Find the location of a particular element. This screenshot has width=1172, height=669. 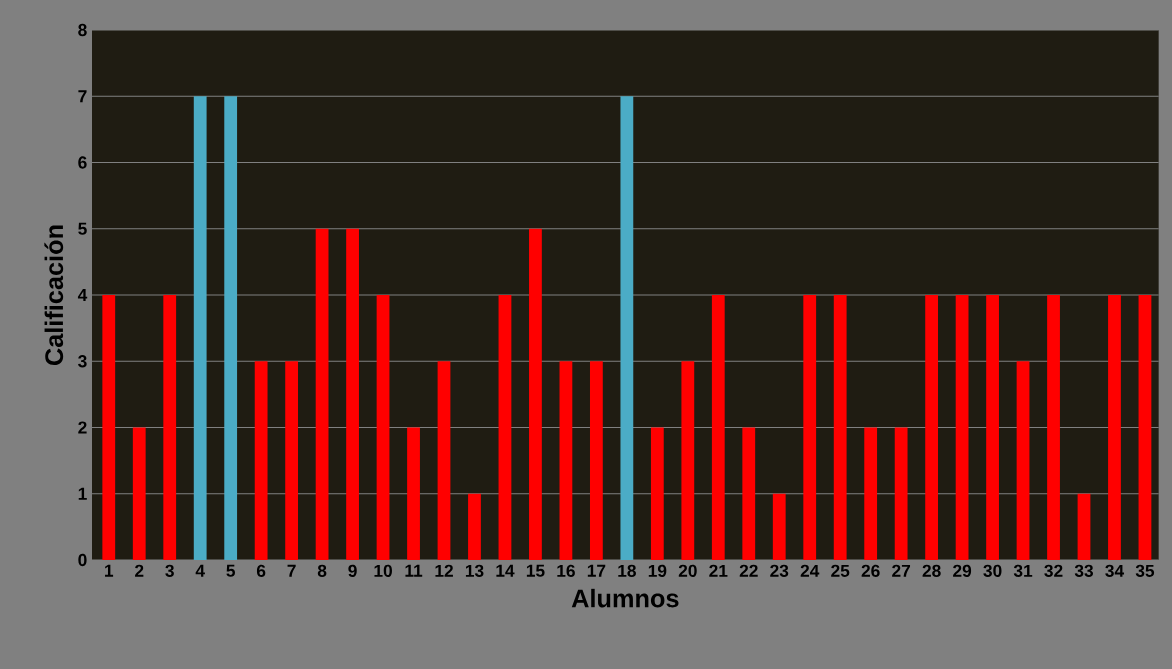

y-tick-label: 1 is located at coordinates (82, 493).